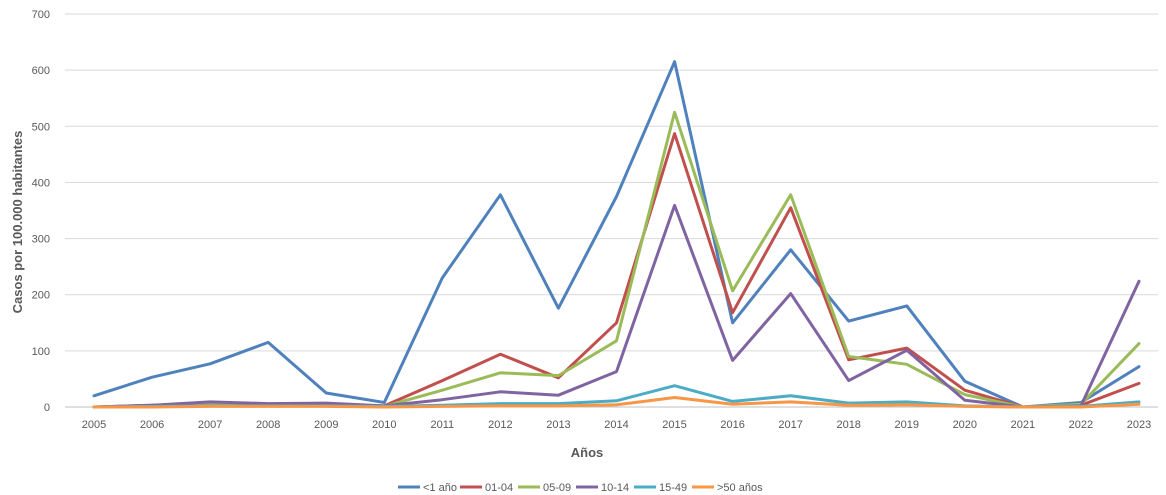  What do you see at coordinates (674, 425) in the screenshot?
I see `x-tick-label: 2015` at bounding box center [674, 425].